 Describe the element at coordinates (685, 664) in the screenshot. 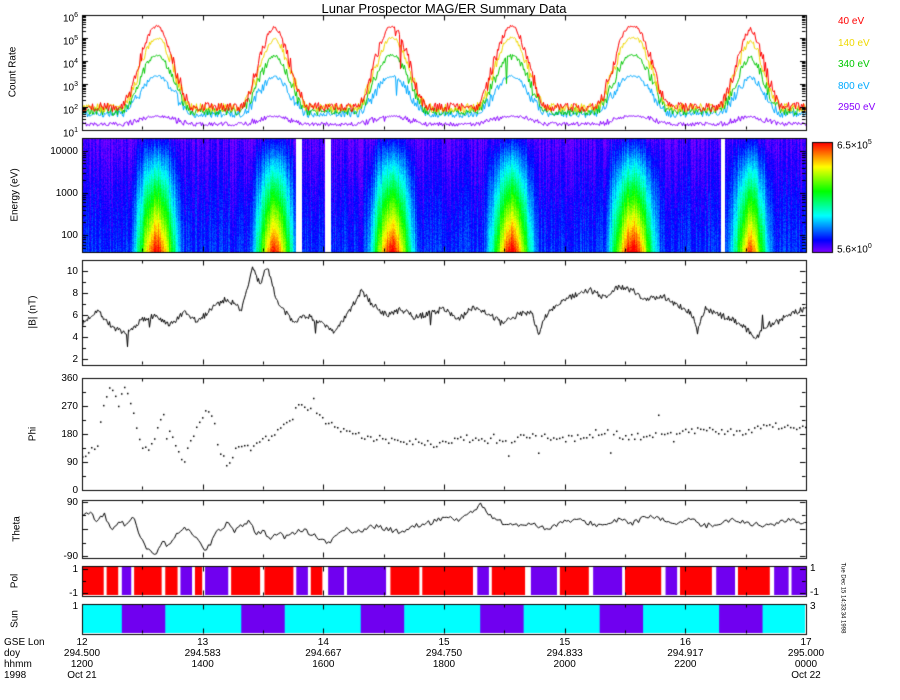

I see `x-tick-label: 2200` at that location.